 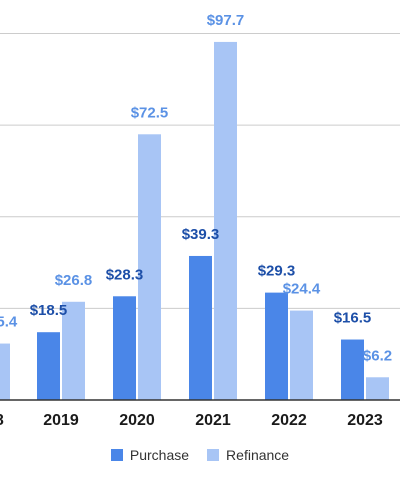 What do you see at coordinates (213, 455) in the screenshot?
I see `legend-swatch-refinance` at bounding box center [213, 455].